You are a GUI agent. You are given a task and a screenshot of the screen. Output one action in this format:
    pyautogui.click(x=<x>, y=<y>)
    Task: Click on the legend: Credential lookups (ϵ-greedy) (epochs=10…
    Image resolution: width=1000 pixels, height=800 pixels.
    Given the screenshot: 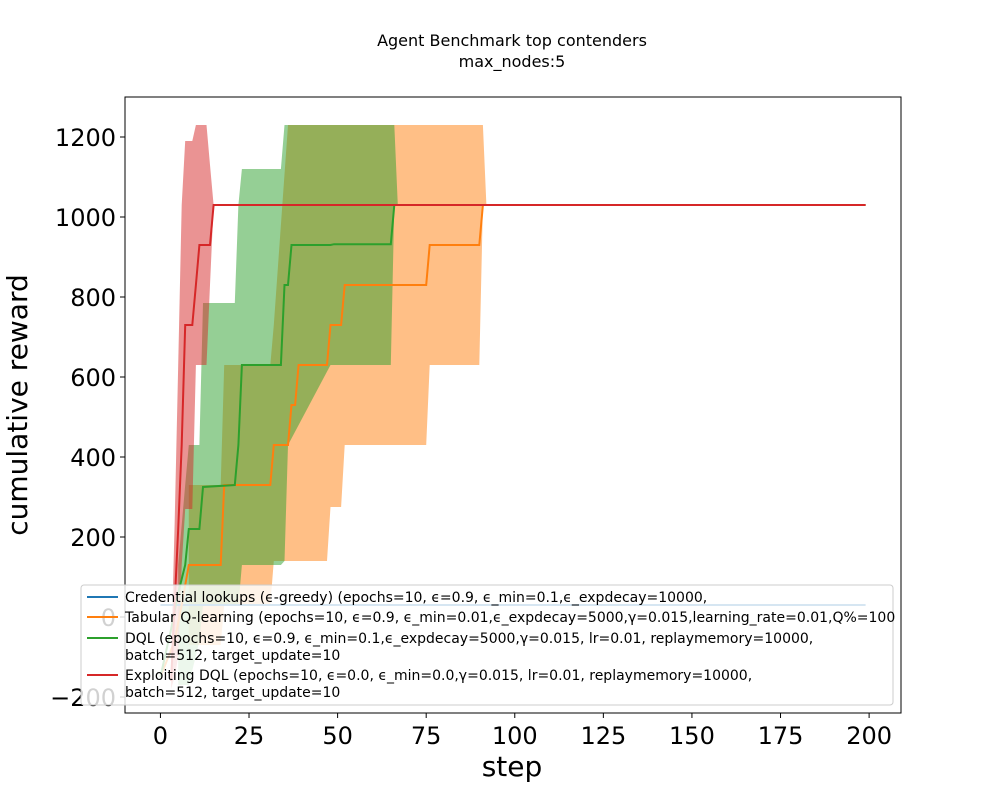 What is the action you would take?
    pyautogui.click(x=487, y=645)
    